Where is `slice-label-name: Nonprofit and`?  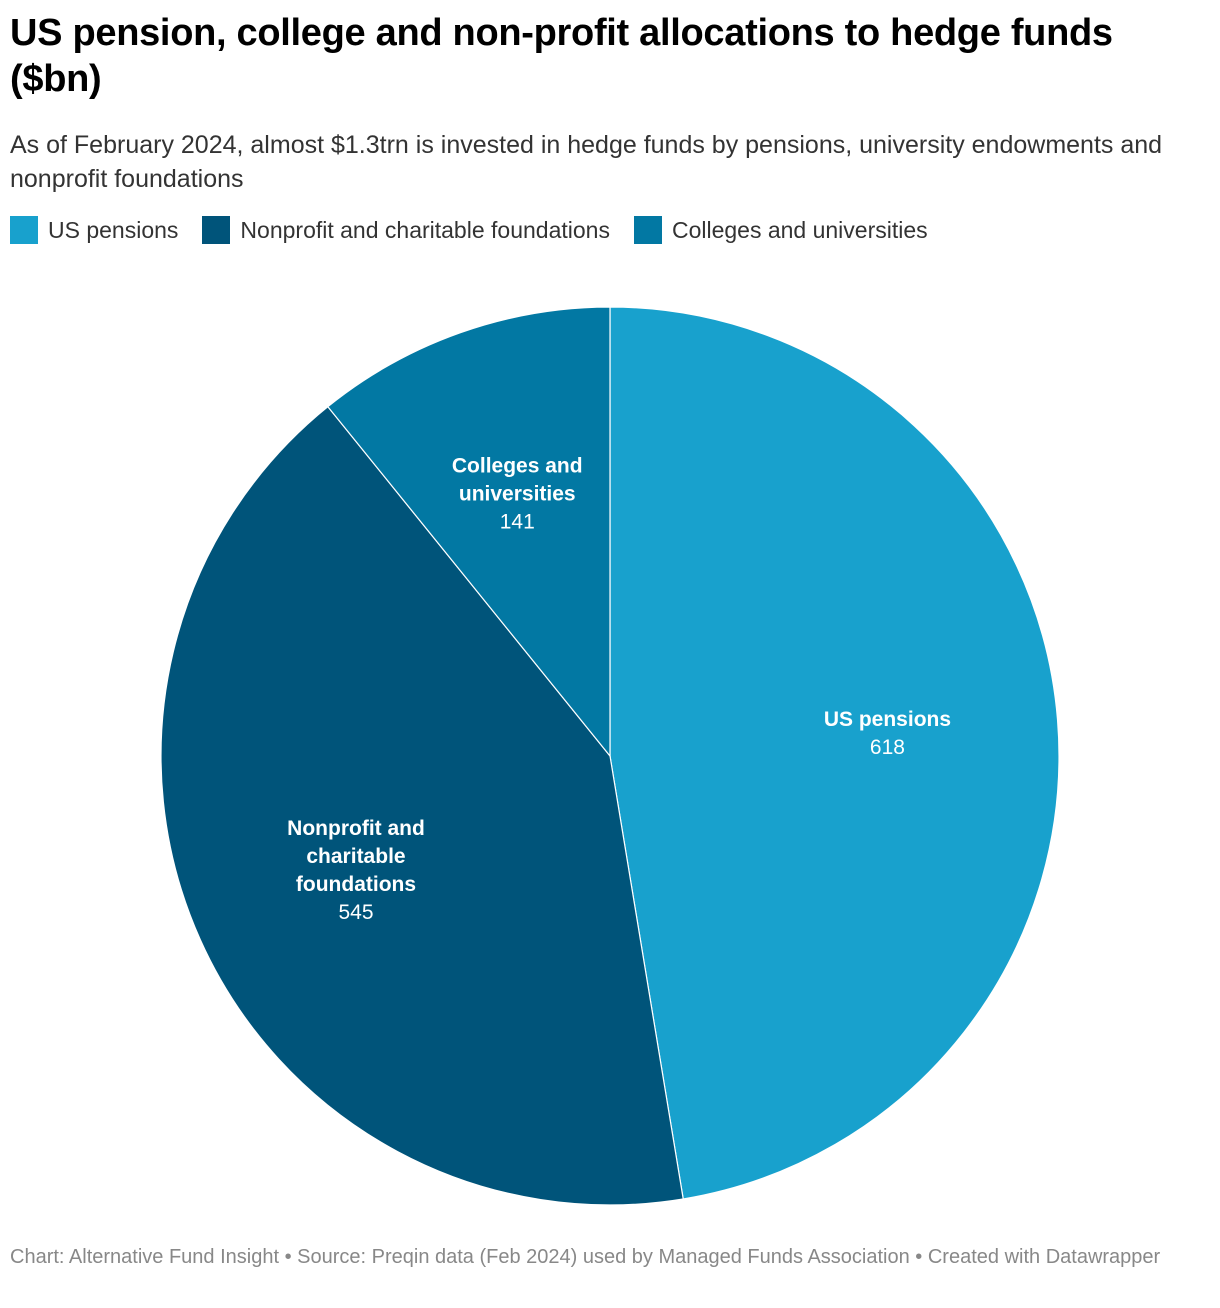
slice-label-name: Nonprofit and is located at coordinates (356, 828).